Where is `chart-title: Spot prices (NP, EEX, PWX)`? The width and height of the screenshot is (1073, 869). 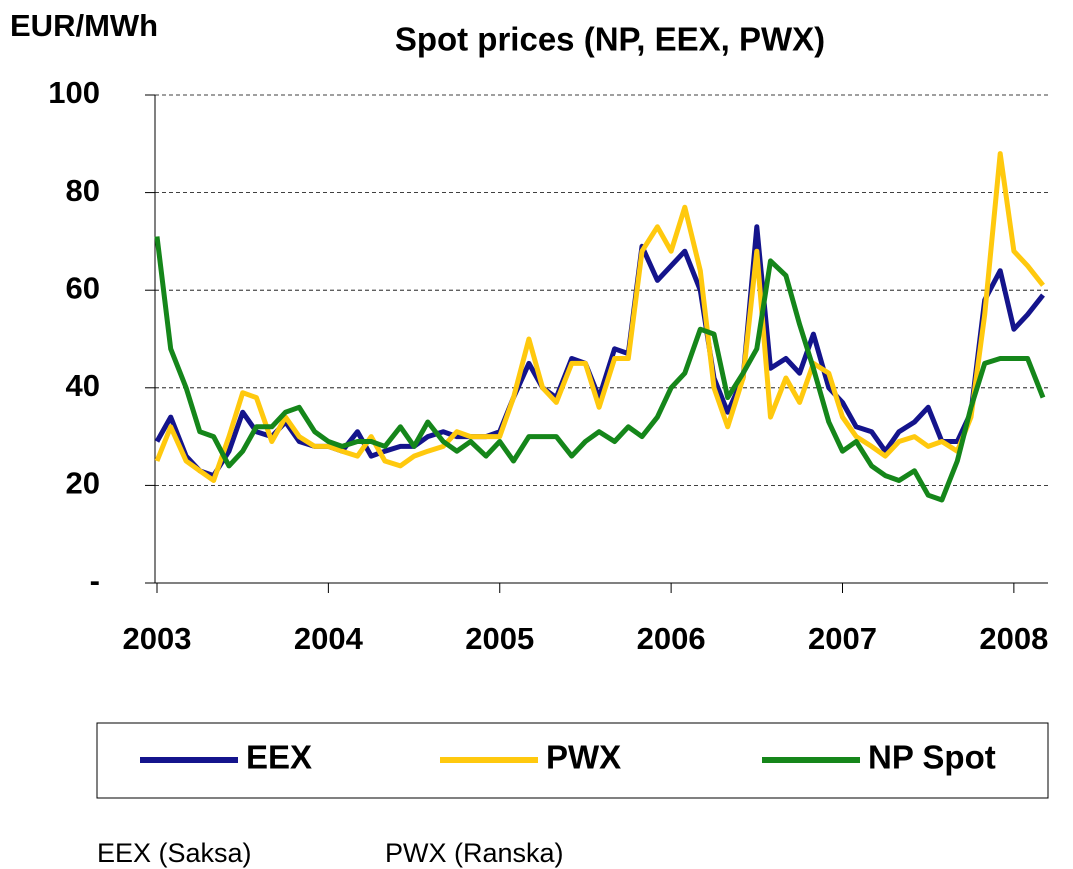 chart-title: Spot prices (NP, EEX, PWX) is located at coordinates (610, 39).